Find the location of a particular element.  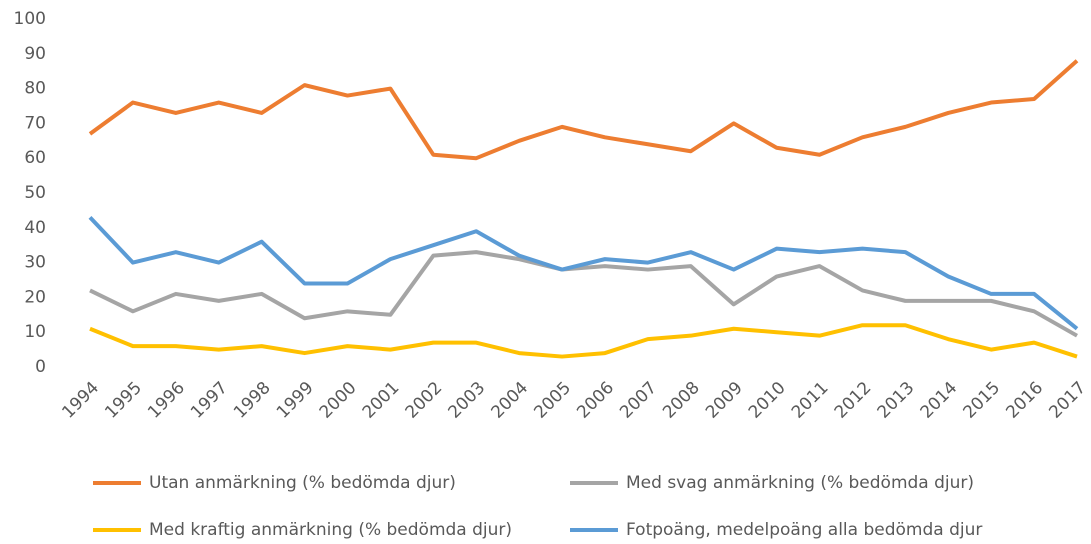

y-tick-label: 50 is located at coordinates (35, 193).